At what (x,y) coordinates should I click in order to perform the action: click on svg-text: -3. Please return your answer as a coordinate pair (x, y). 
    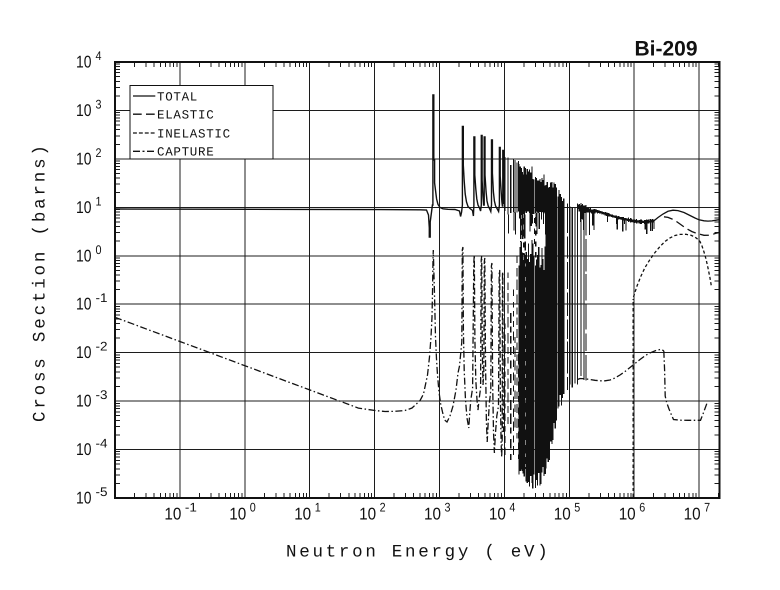
    Looking at the image, I should click on (102, 395).